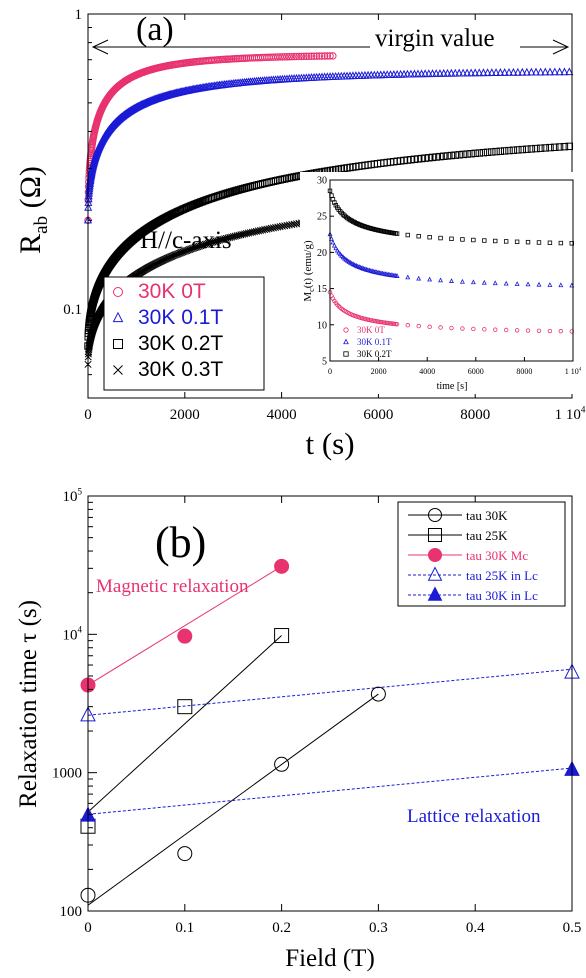 The width and height of the screenshot is (586, 978). What do you see at coordinates (487, 535) in the screenshot?
I see `legend-label: tau 25K` at bounding box center [487, 535].